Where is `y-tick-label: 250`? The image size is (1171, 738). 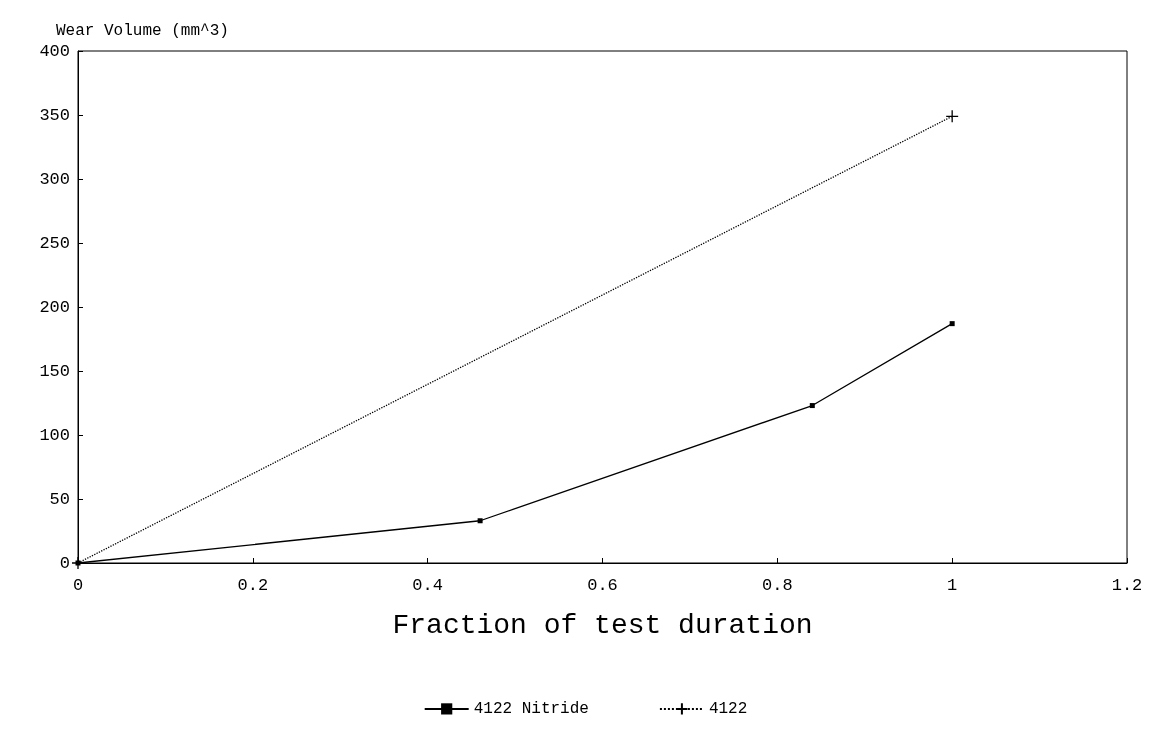 y-tick-label: 250 is located at coordinates (54, 243).